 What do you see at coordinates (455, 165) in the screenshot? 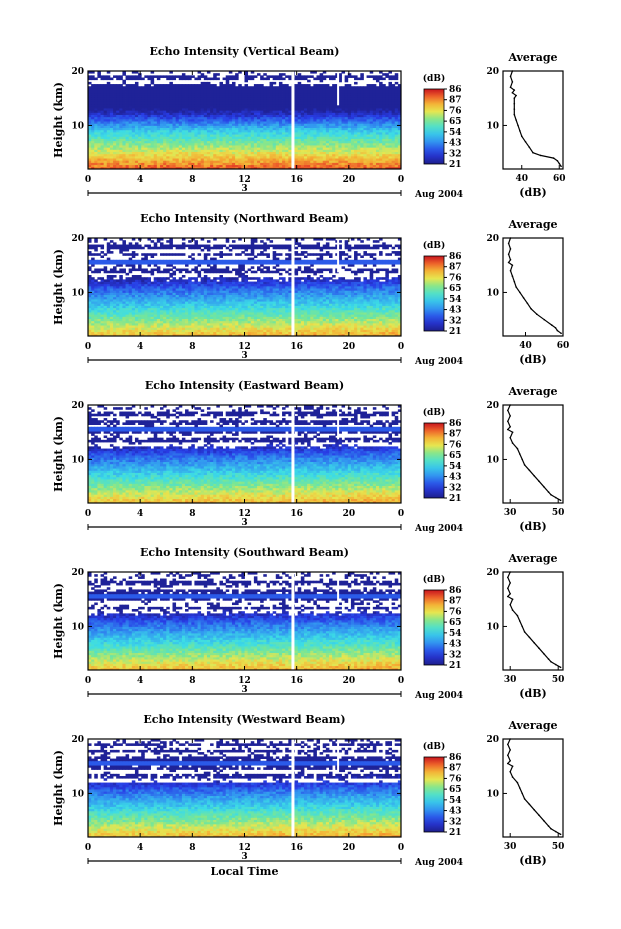
I see `colorbar-label: 21` at bounding box center [455, 165].